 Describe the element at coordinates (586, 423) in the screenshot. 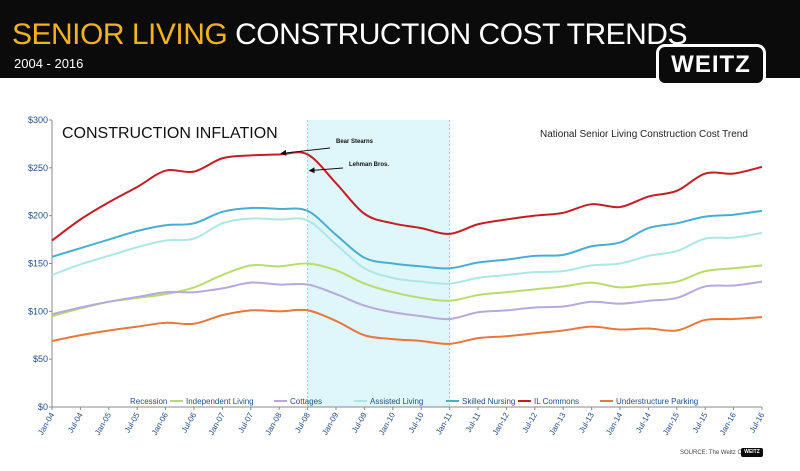

I see `x-tick-label: Jul-13` at that location.